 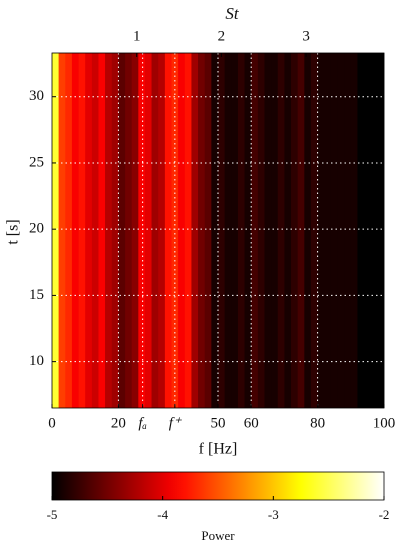 What do you see at coordinates (36, 295) in the screenshot?
I see `y-tick-label: 15` at bounding box center [36, 295].